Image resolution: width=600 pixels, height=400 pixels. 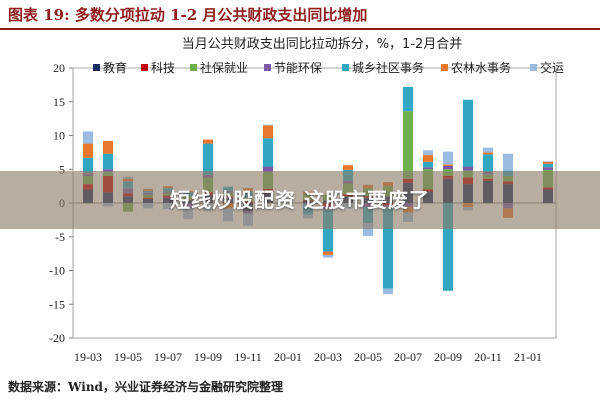 I want to click on legend-item-transport: 交运, so click(x=547, y=67).